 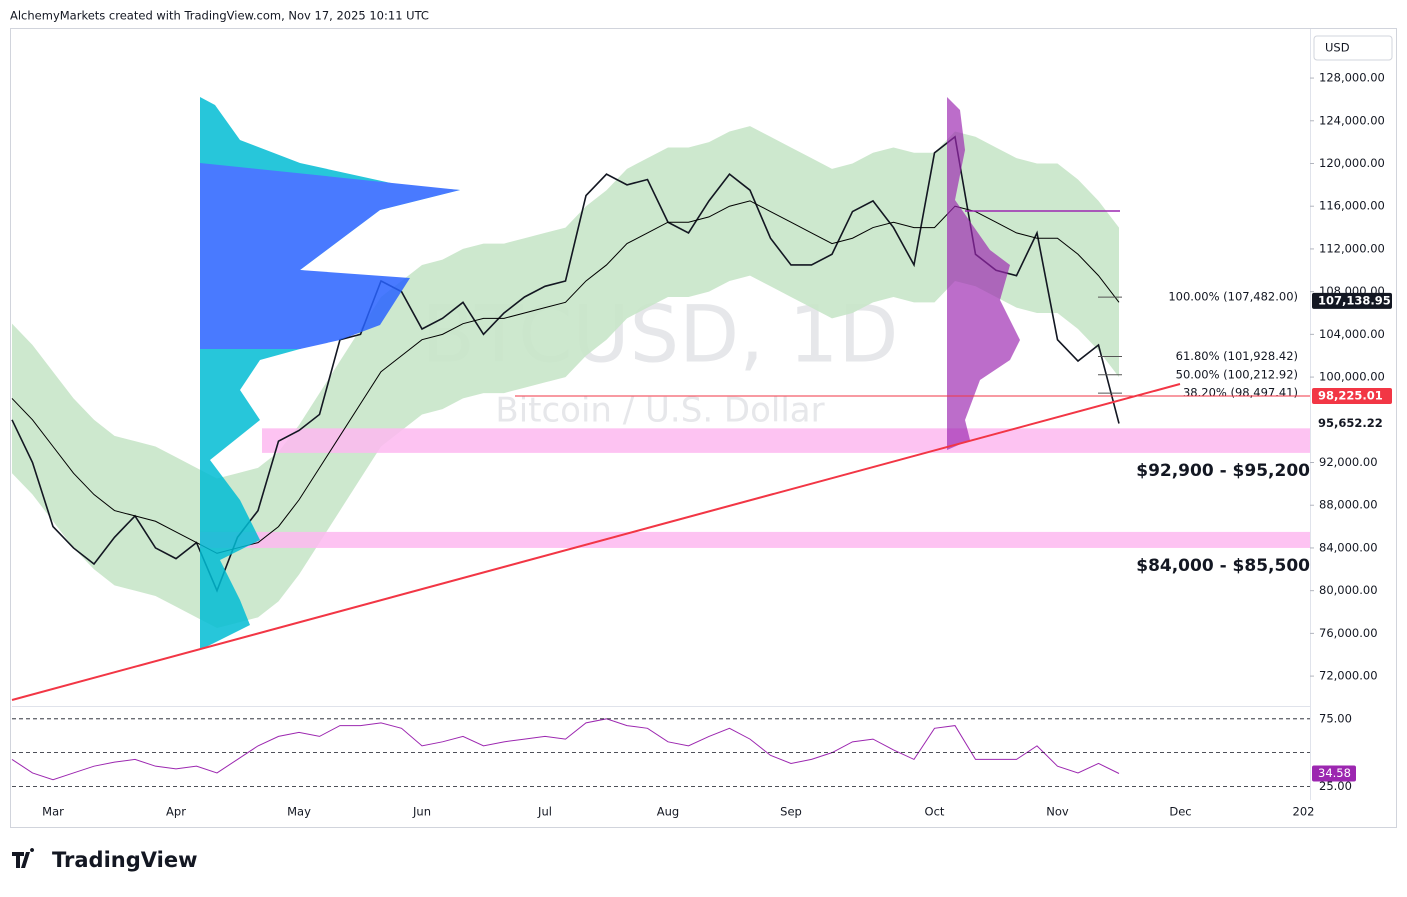 I want to click on x-tick-label: Nov, so click(x=1057, y=812).